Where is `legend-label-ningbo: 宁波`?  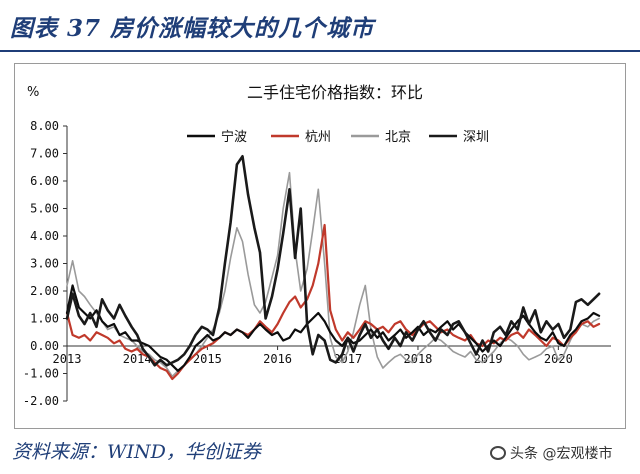
legend-label-ningbo: 宁波 is located at coordinates (234, 137).